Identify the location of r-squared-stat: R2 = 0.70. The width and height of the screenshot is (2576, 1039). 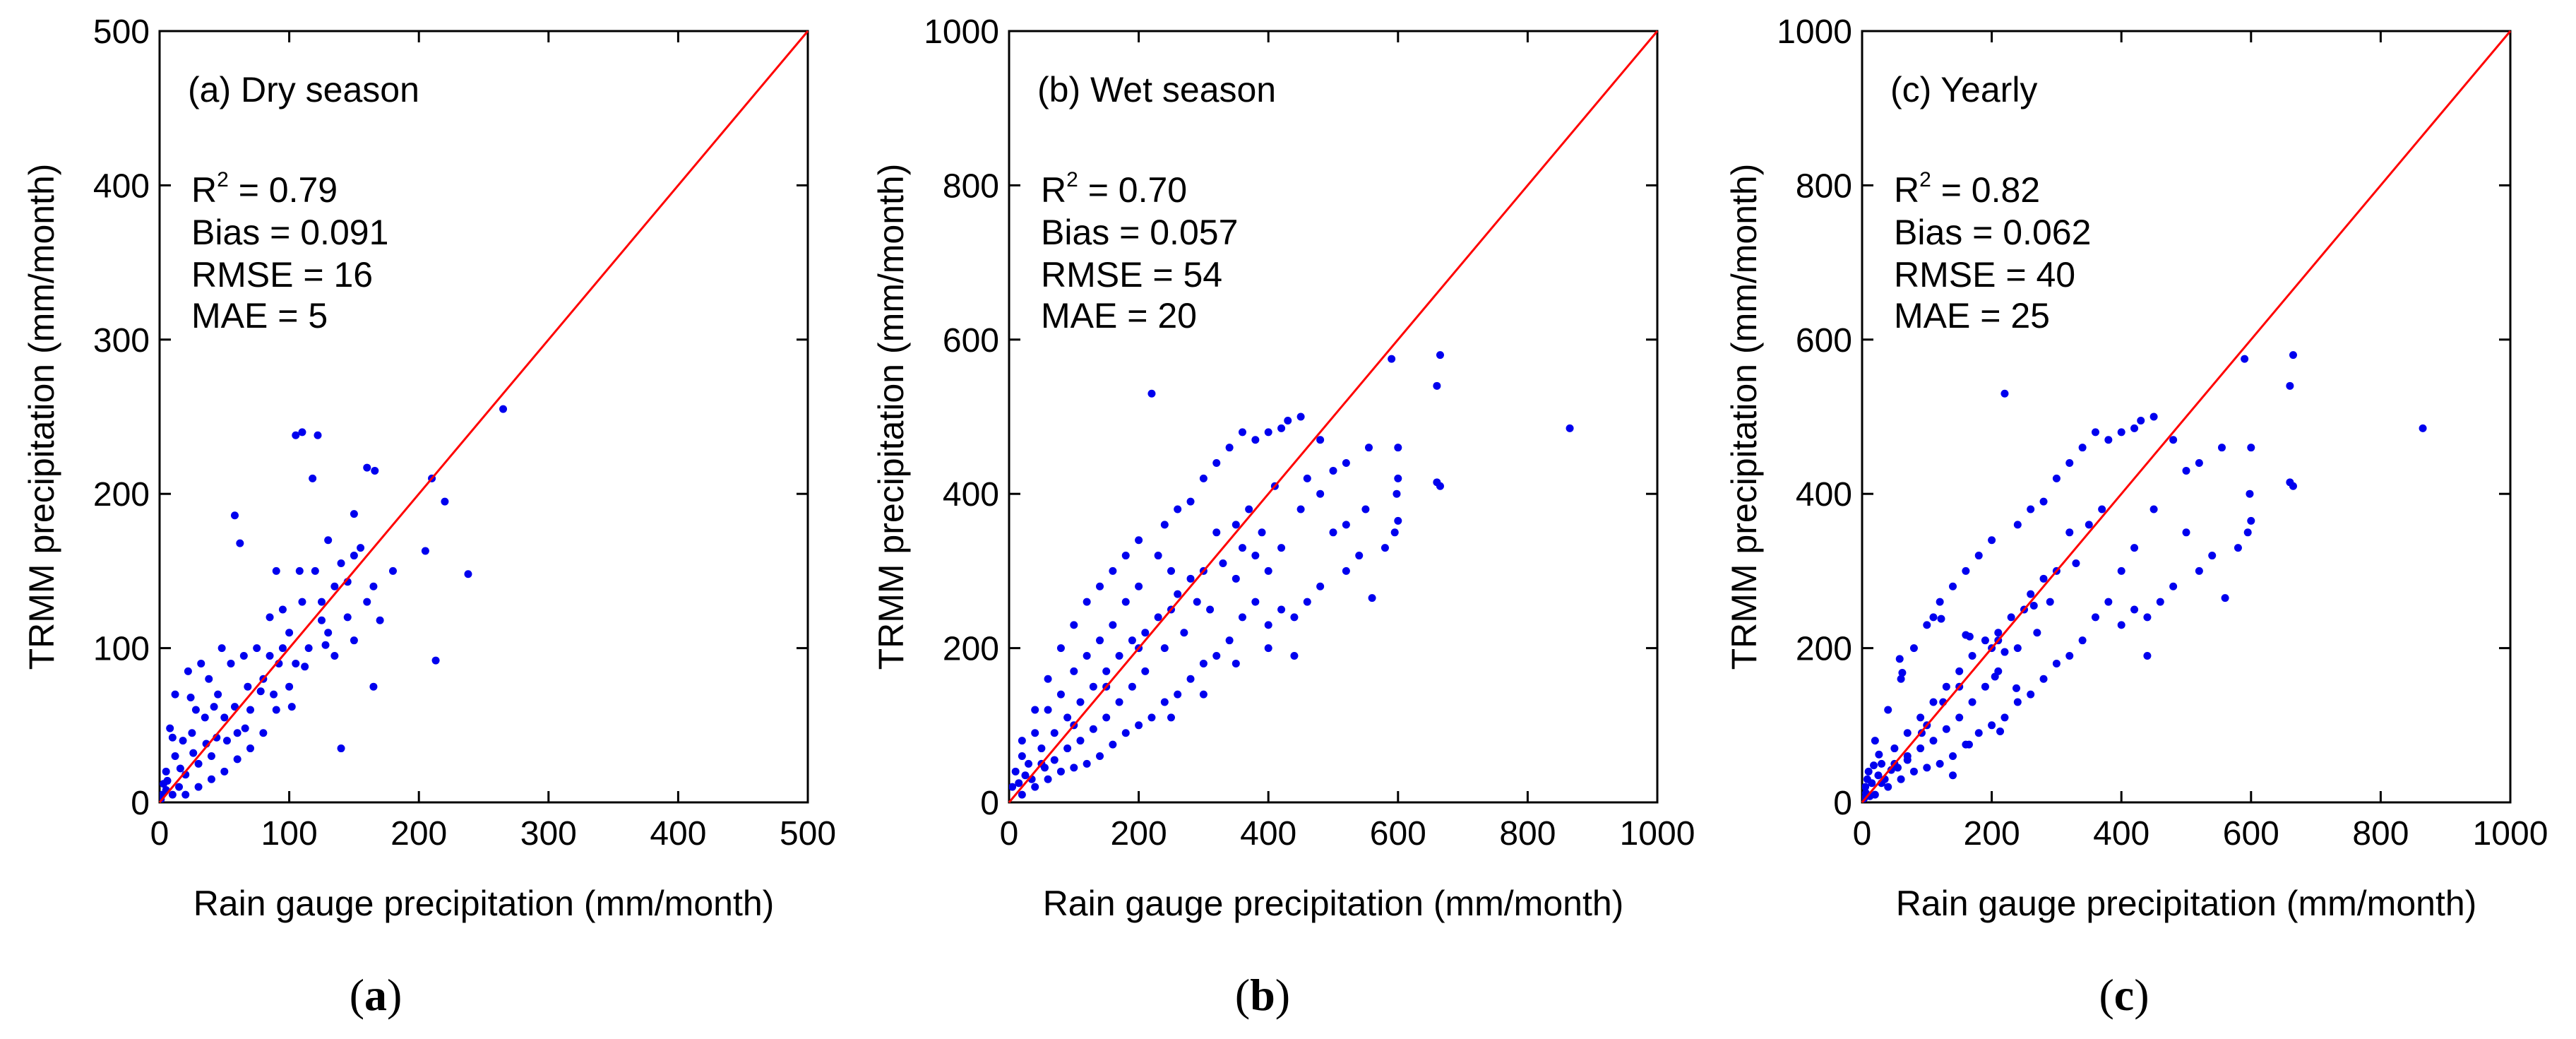
(1114, 189).